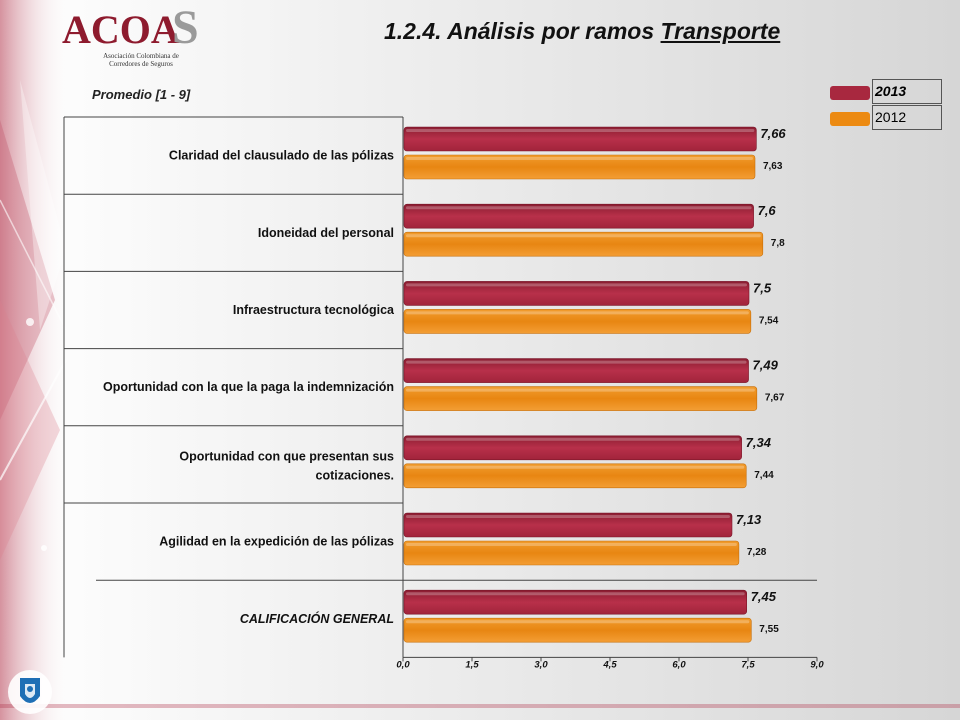  Describe the element at coordinates (679, 664) in the screenshot. I see `x-tick-label: 6,0` at that location.